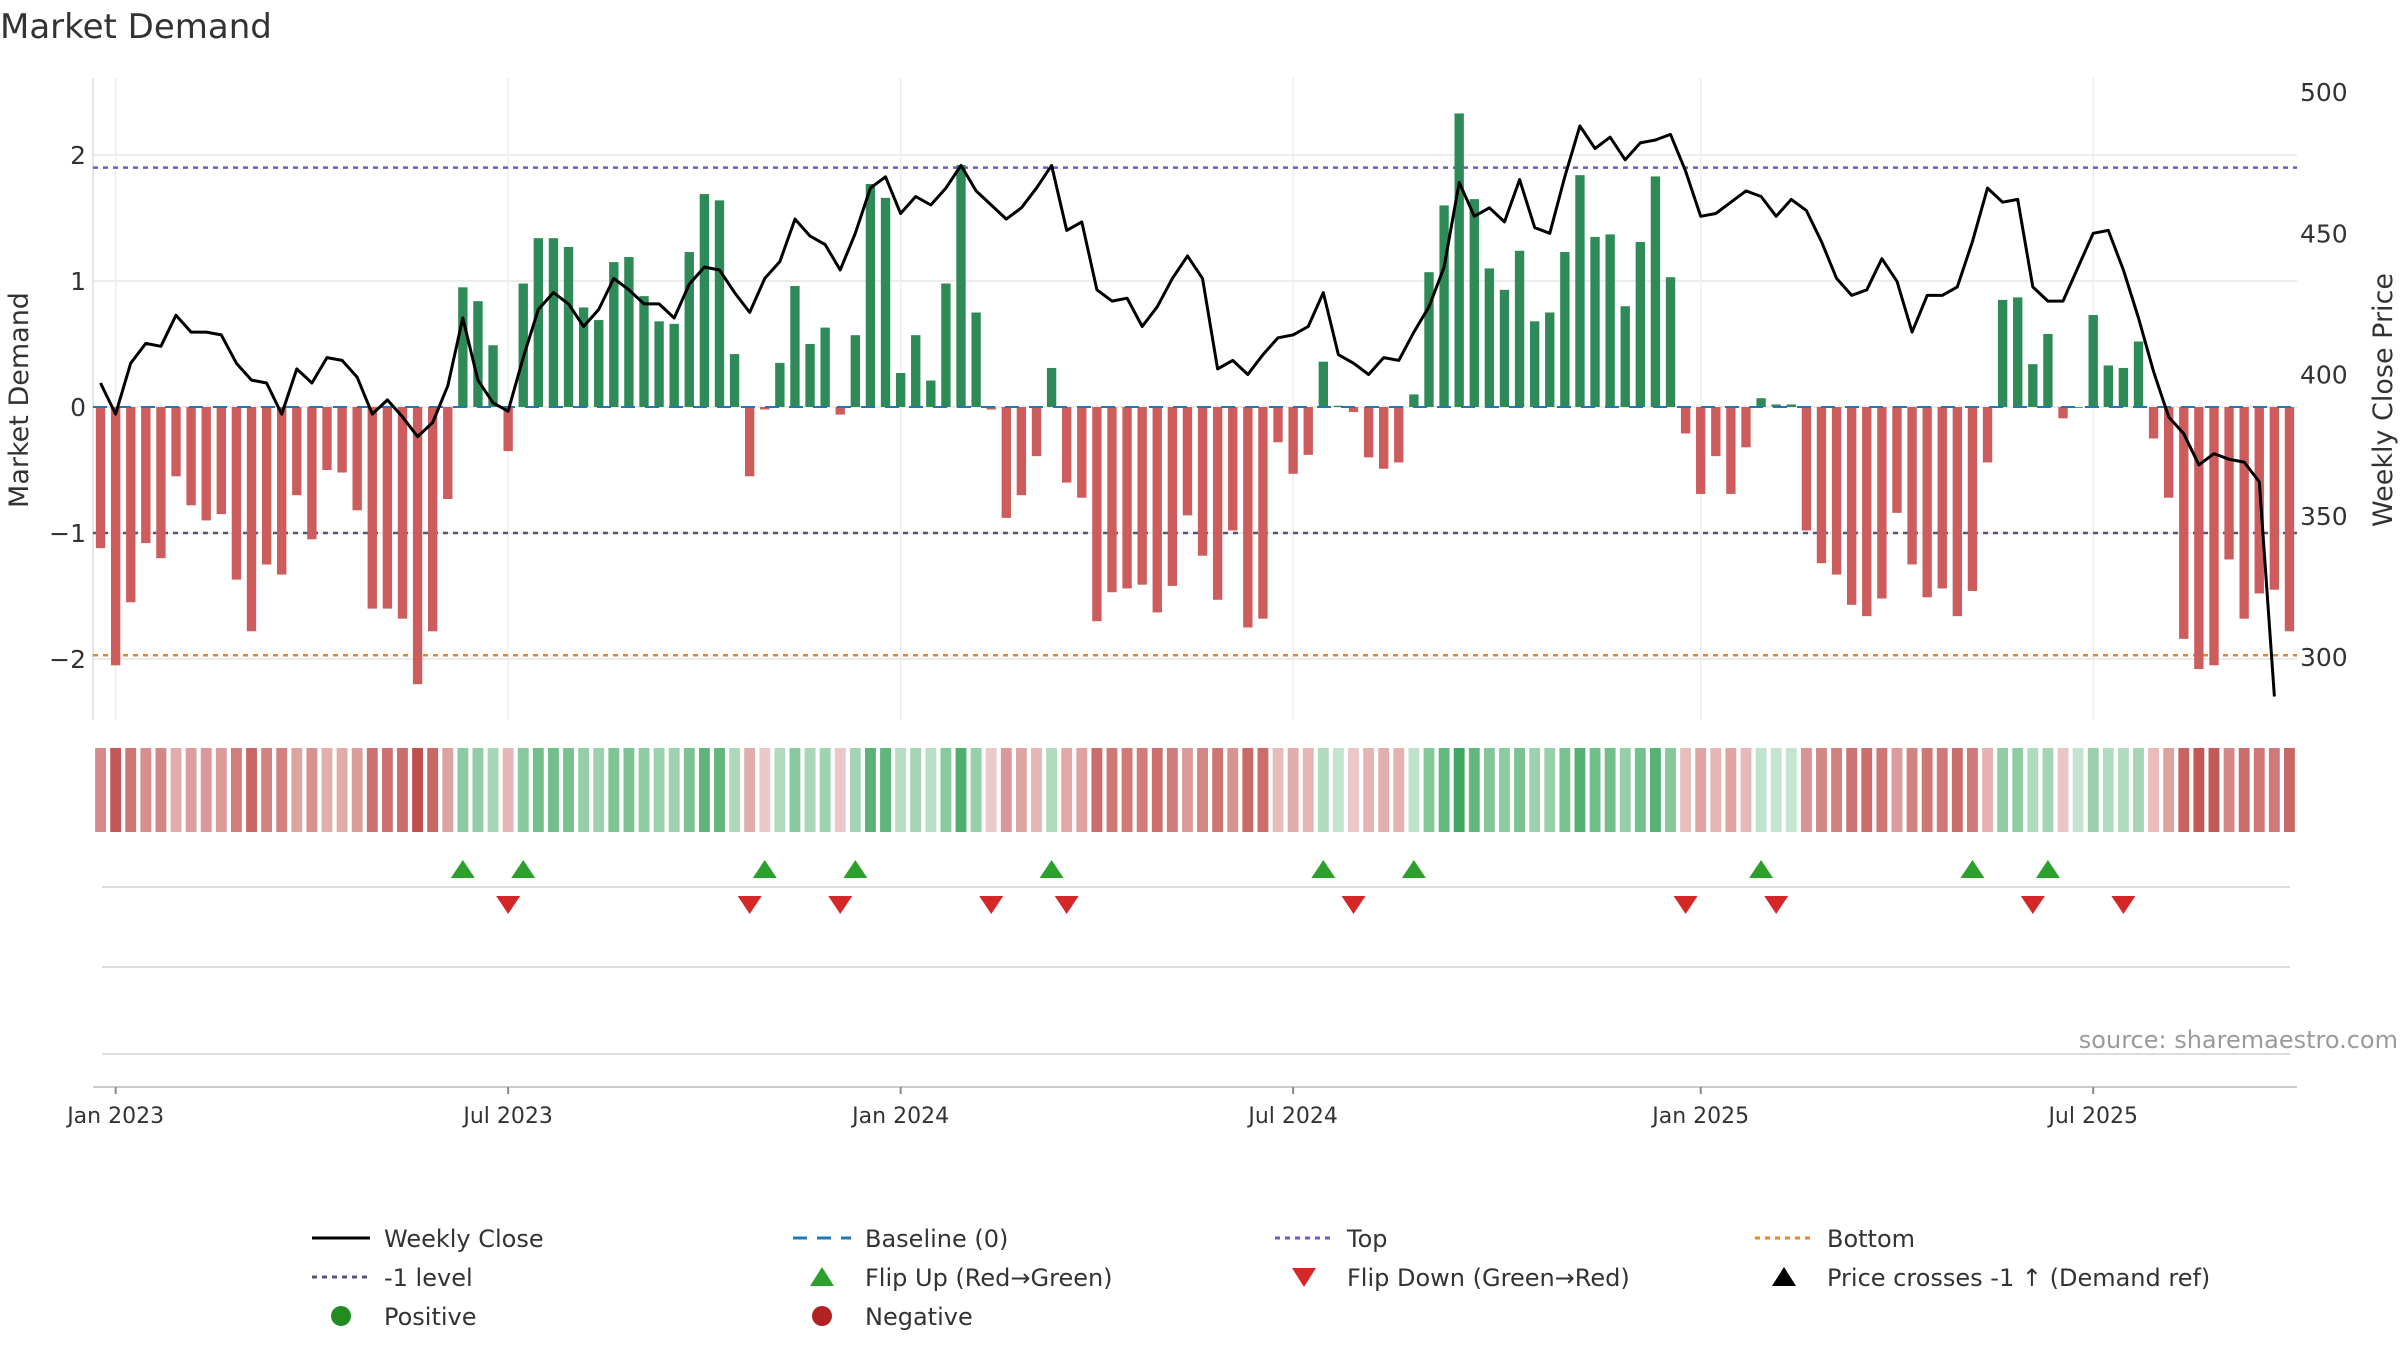 This screenshot has height=1350, width=2400. I want to click on legend-item: Flip Down (Green→Red), so click(1461, 1278).